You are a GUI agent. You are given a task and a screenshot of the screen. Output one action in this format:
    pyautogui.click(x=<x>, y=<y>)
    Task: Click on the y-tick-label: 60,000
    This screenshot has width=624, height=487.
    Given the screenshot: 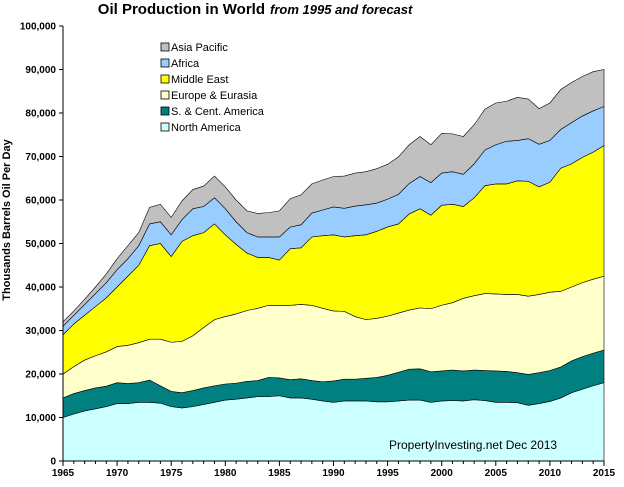 What is the action you would take?
    pyautogui.click(x=40, y=201)
    